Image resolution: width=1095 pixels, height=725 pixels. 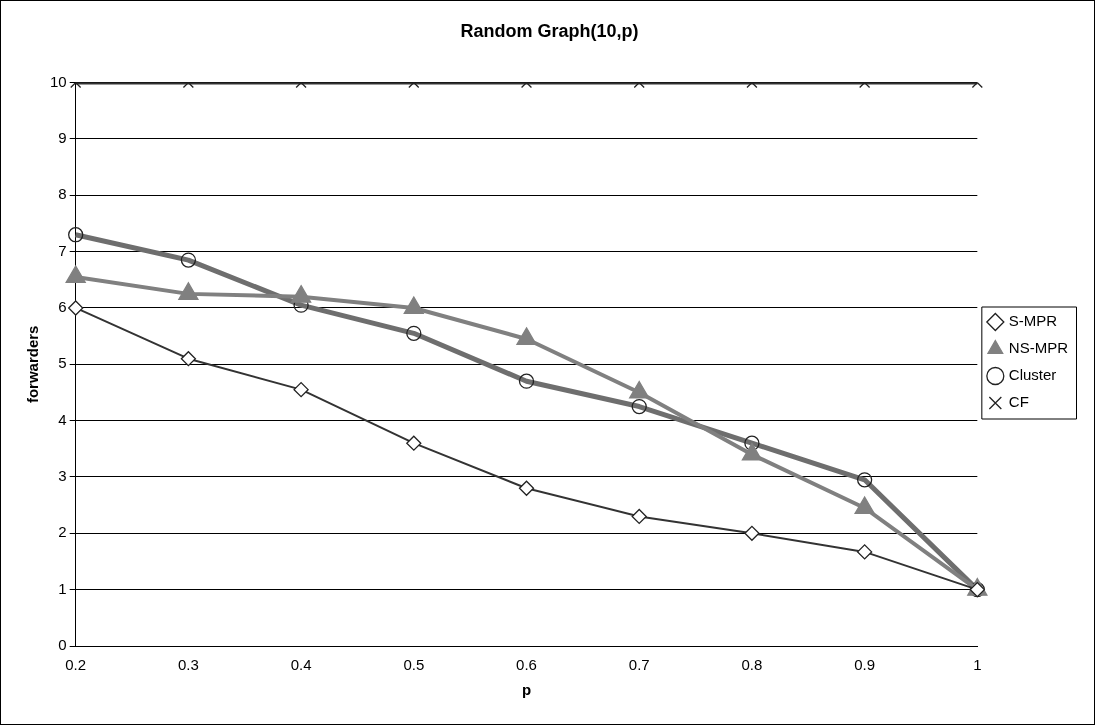 What do you see at coordinates (62, 532) in the screenshot?
I see `y-tick-label: 2` at bounding box center [62, 532].